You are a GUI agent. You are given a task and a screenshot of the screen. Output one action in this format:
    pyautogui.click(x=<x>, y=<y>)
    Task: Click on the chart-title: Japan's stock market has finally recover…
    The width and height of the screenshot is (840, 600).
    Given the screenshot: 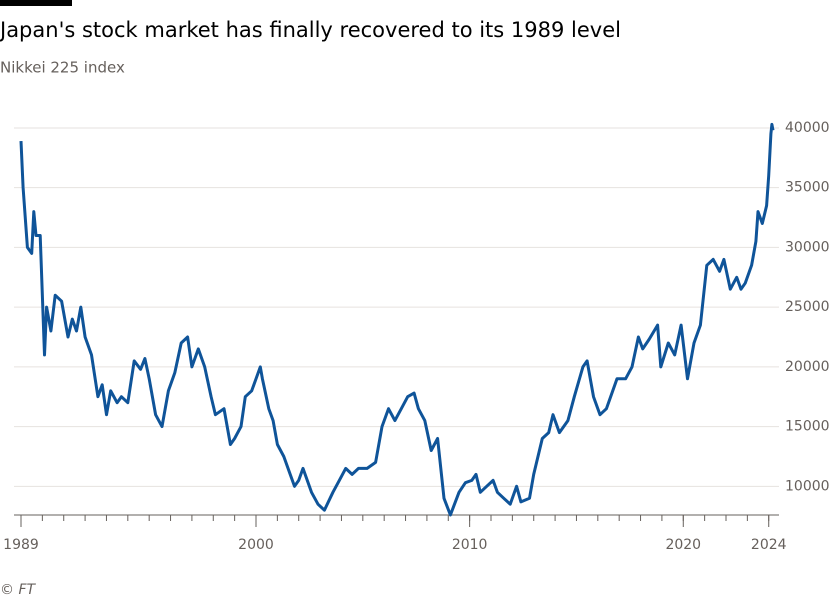 What is the action you would take?
    pyautogui.click(x=310, y=30)
    